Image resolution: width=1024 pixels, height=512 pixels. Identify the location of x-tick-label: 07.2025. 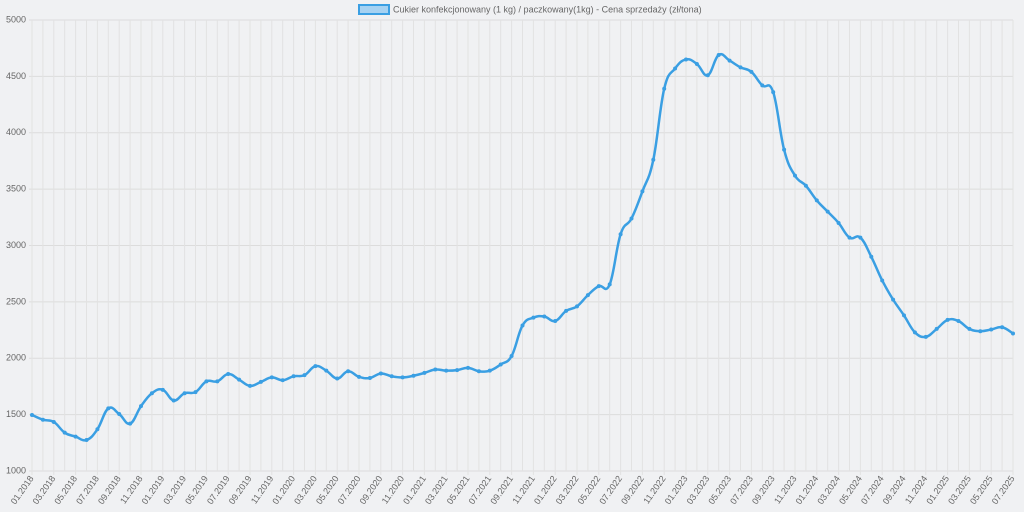
(1003, 490).